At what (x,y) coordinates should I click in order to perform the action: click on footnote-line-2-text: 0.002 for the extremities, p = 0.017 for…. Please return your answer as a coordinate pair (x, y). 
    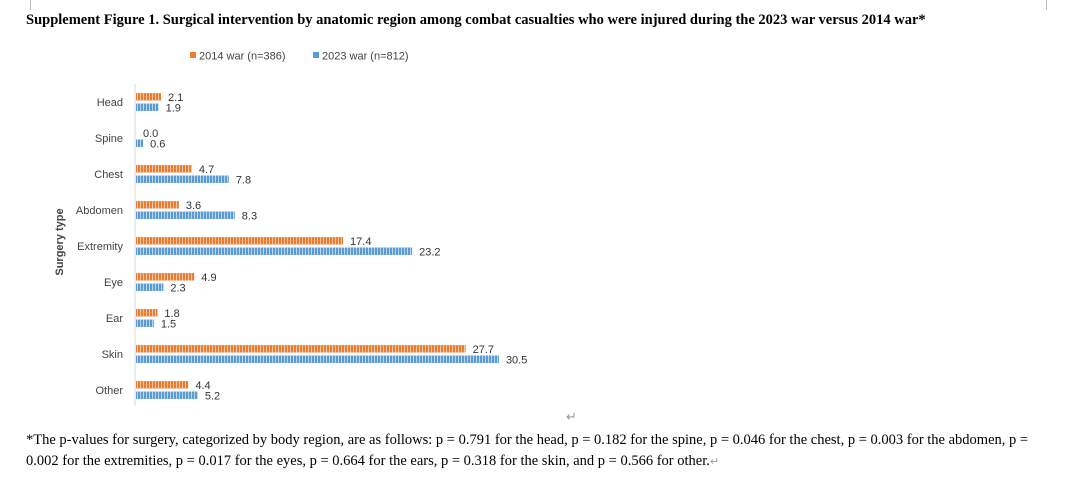
    Looking at the image, I should click on (368, 461).